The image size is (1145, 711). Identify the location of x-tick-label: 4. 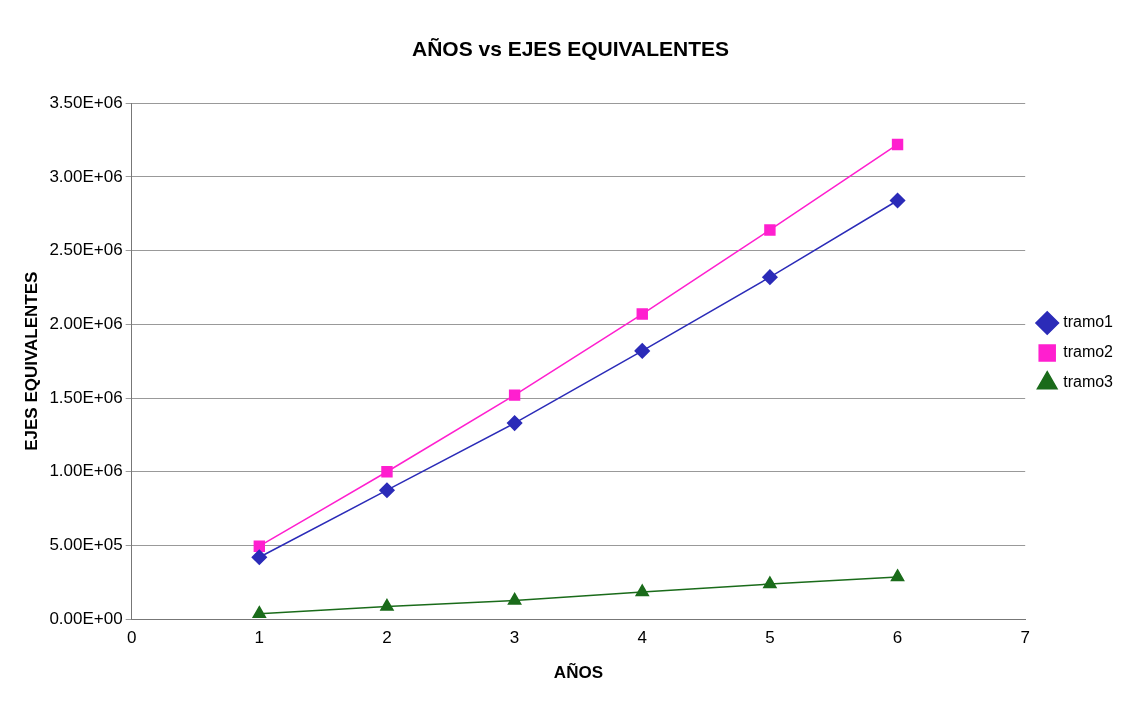
(642, 638).